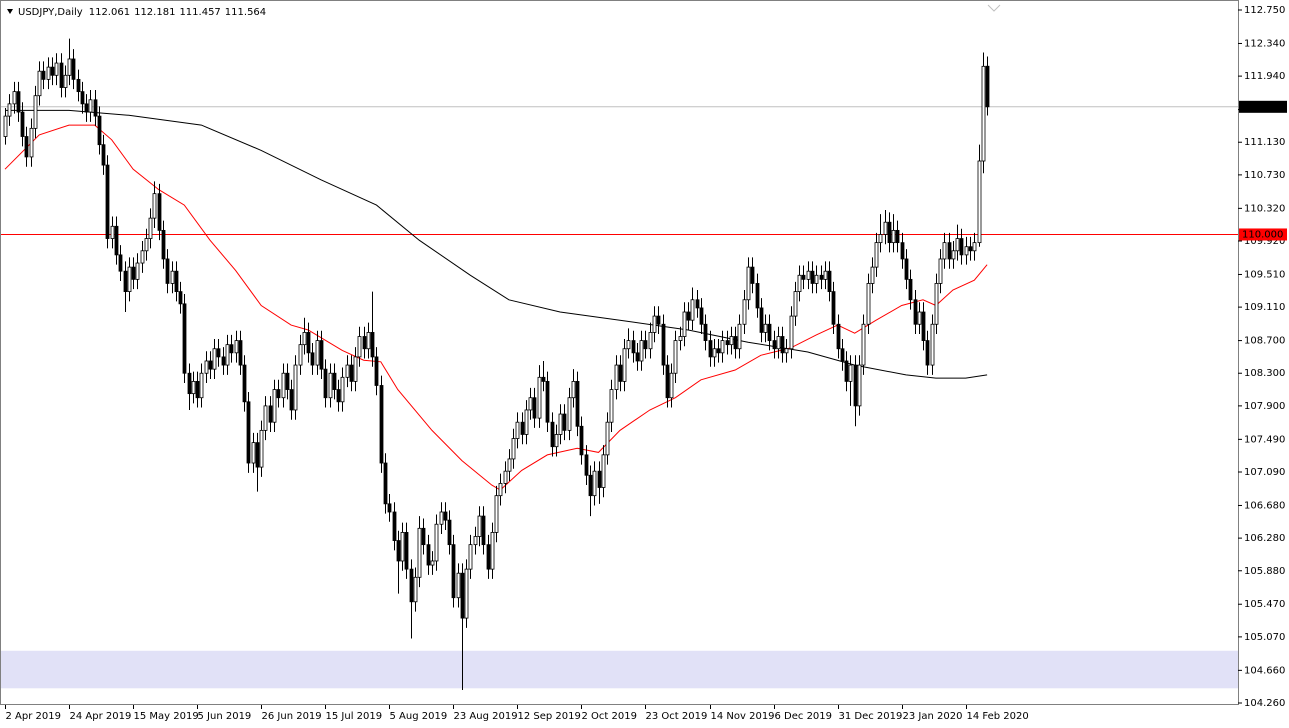 The width and height of the screenshot is (1289, 728). Describe the element at coordinates (871, 716) in the screenshot. I see `x-tick-label: 31 Dec 2019` at that location.